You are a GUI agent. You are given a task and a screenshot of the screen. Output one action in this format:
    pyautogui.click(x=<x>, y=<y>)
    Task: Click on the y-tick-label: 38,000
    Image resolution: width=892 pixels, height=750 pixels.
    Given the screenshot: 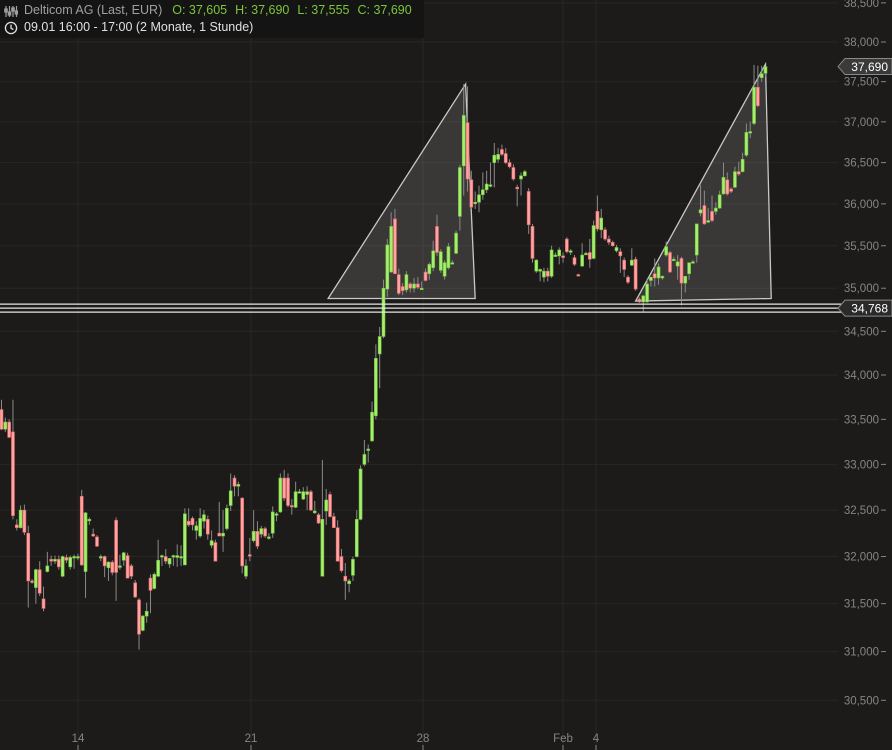 What is the action you would take?
    pyautogui.click(x=861, y=43)
    